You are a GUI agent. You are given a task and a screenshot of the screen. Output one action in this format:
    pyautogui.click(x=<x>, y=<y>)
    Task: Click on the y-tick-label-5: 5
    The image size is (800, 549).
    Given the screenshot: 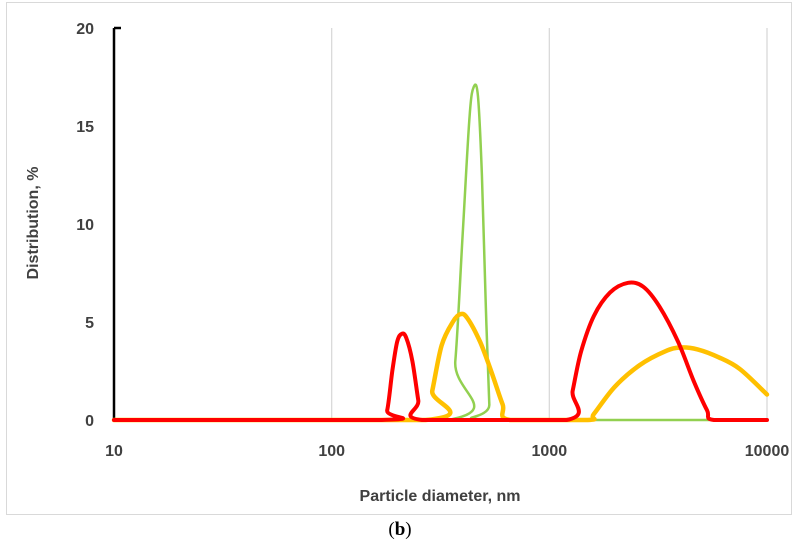 What is the action you would take?
    pyautogui.click(x=89, y=323)
    